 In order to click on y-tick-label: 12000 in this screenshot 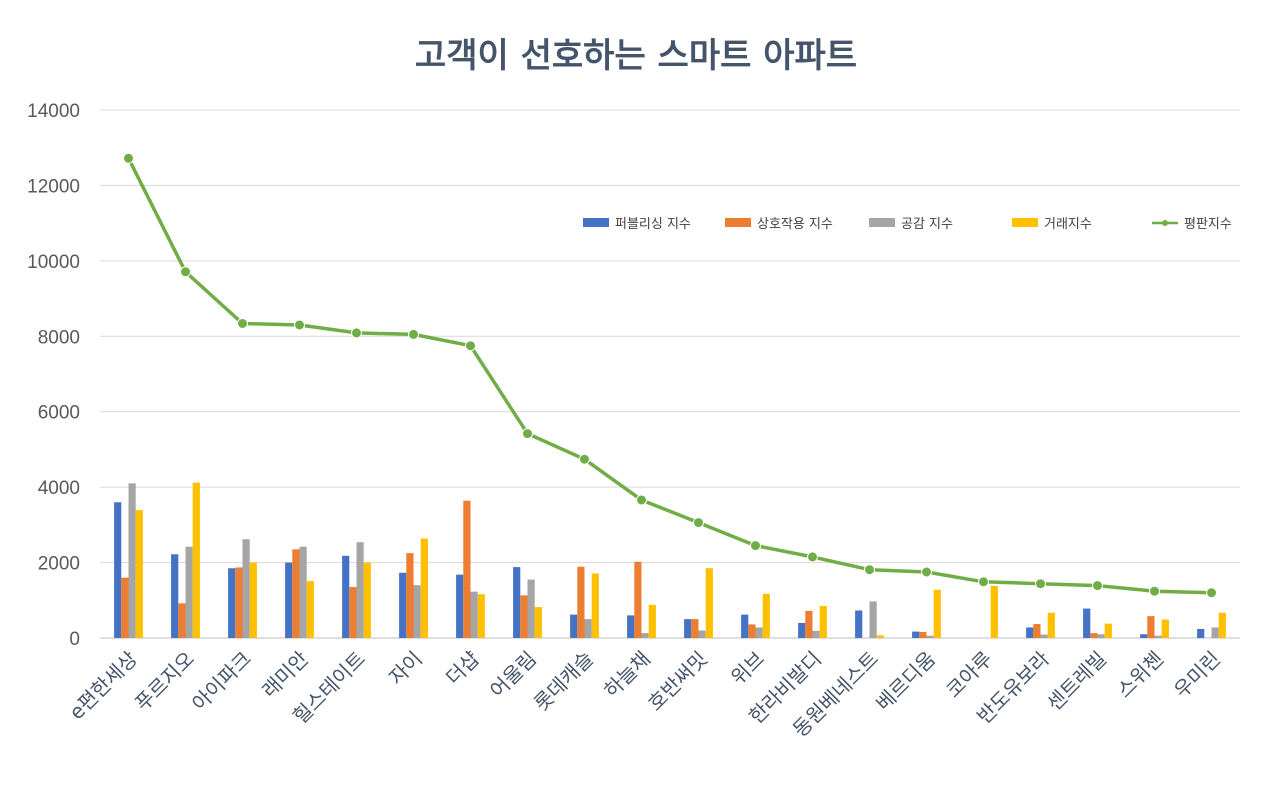, I will do `click(53, 186)`.